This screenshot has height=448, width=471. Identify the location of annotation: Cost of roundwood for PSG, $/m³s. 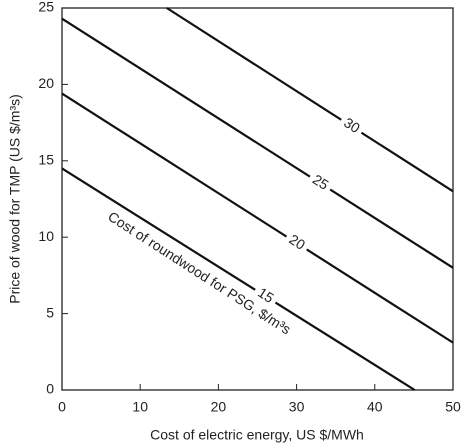
(199, 272).